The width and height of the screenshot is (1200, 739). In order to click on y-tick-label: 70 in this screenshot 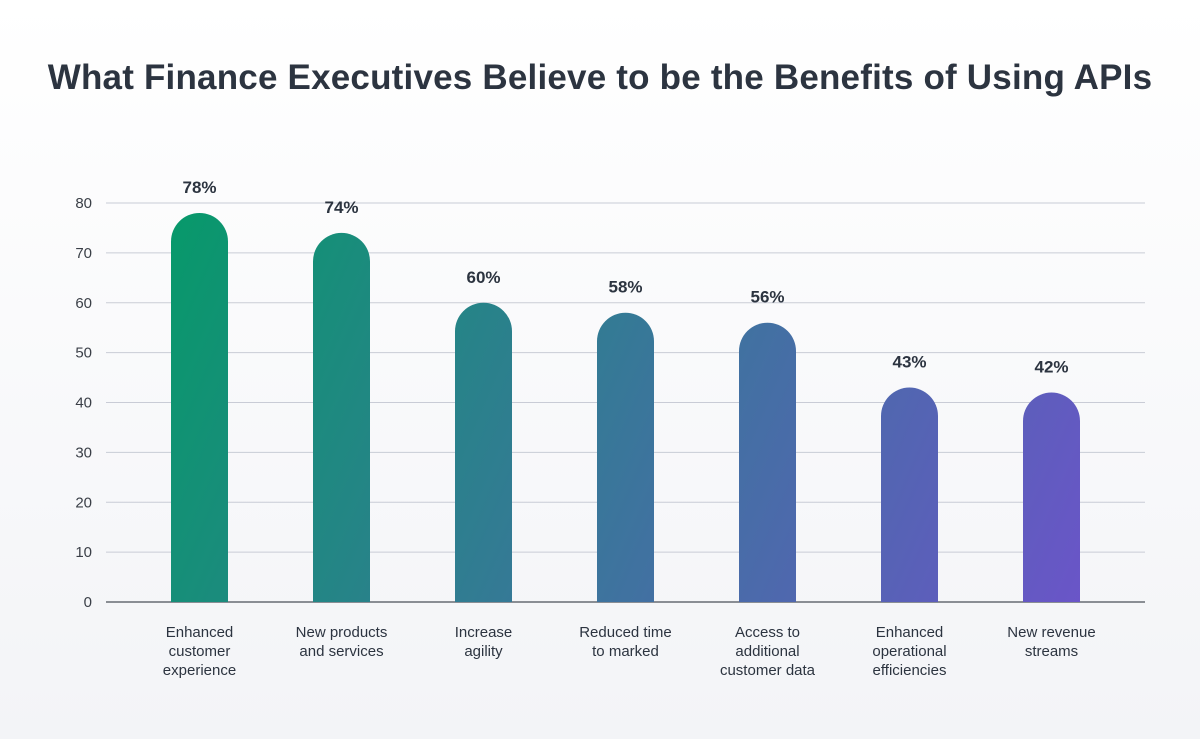, I will do `click(83, 253)`.